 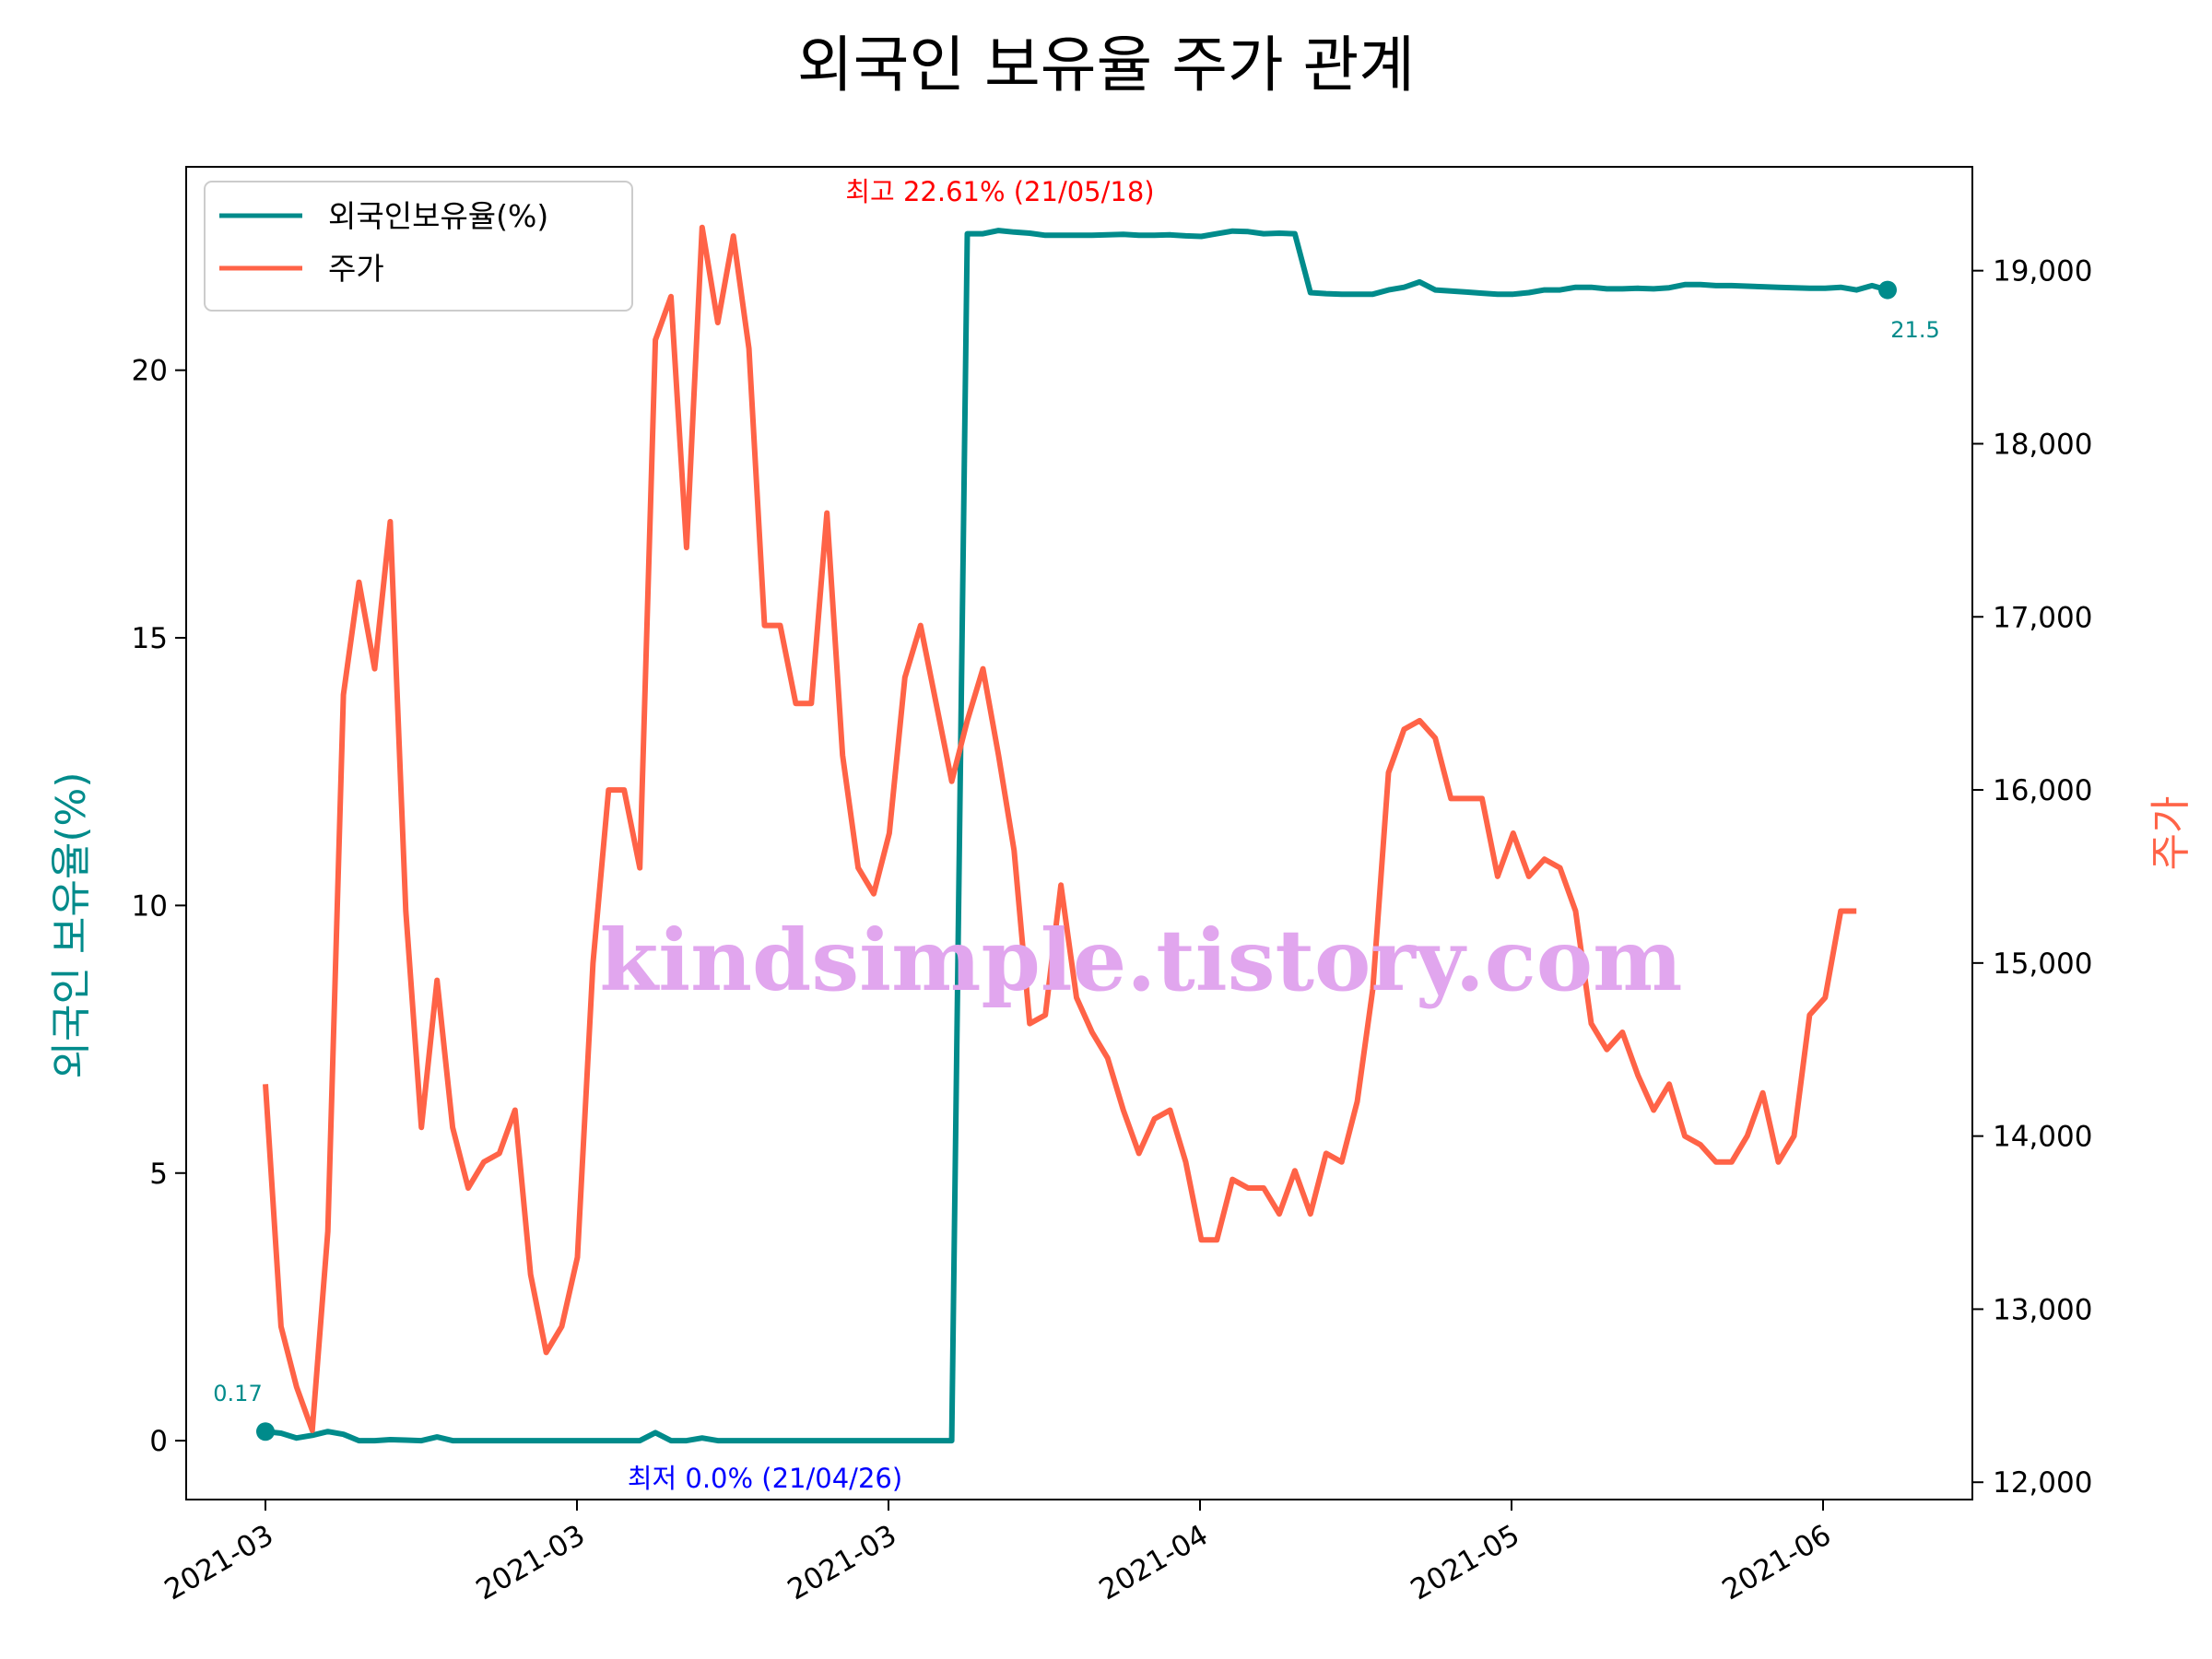 I want to click on legend: 외국인보유율(%) 주가, so click(x=418, y=246).